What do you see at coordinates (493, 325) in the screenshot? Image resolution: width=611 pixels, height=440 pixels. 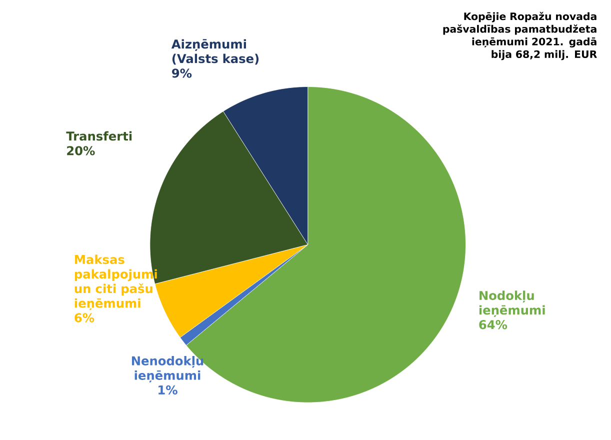 I see `data-label: 64%` at bounding box center [493, 325].